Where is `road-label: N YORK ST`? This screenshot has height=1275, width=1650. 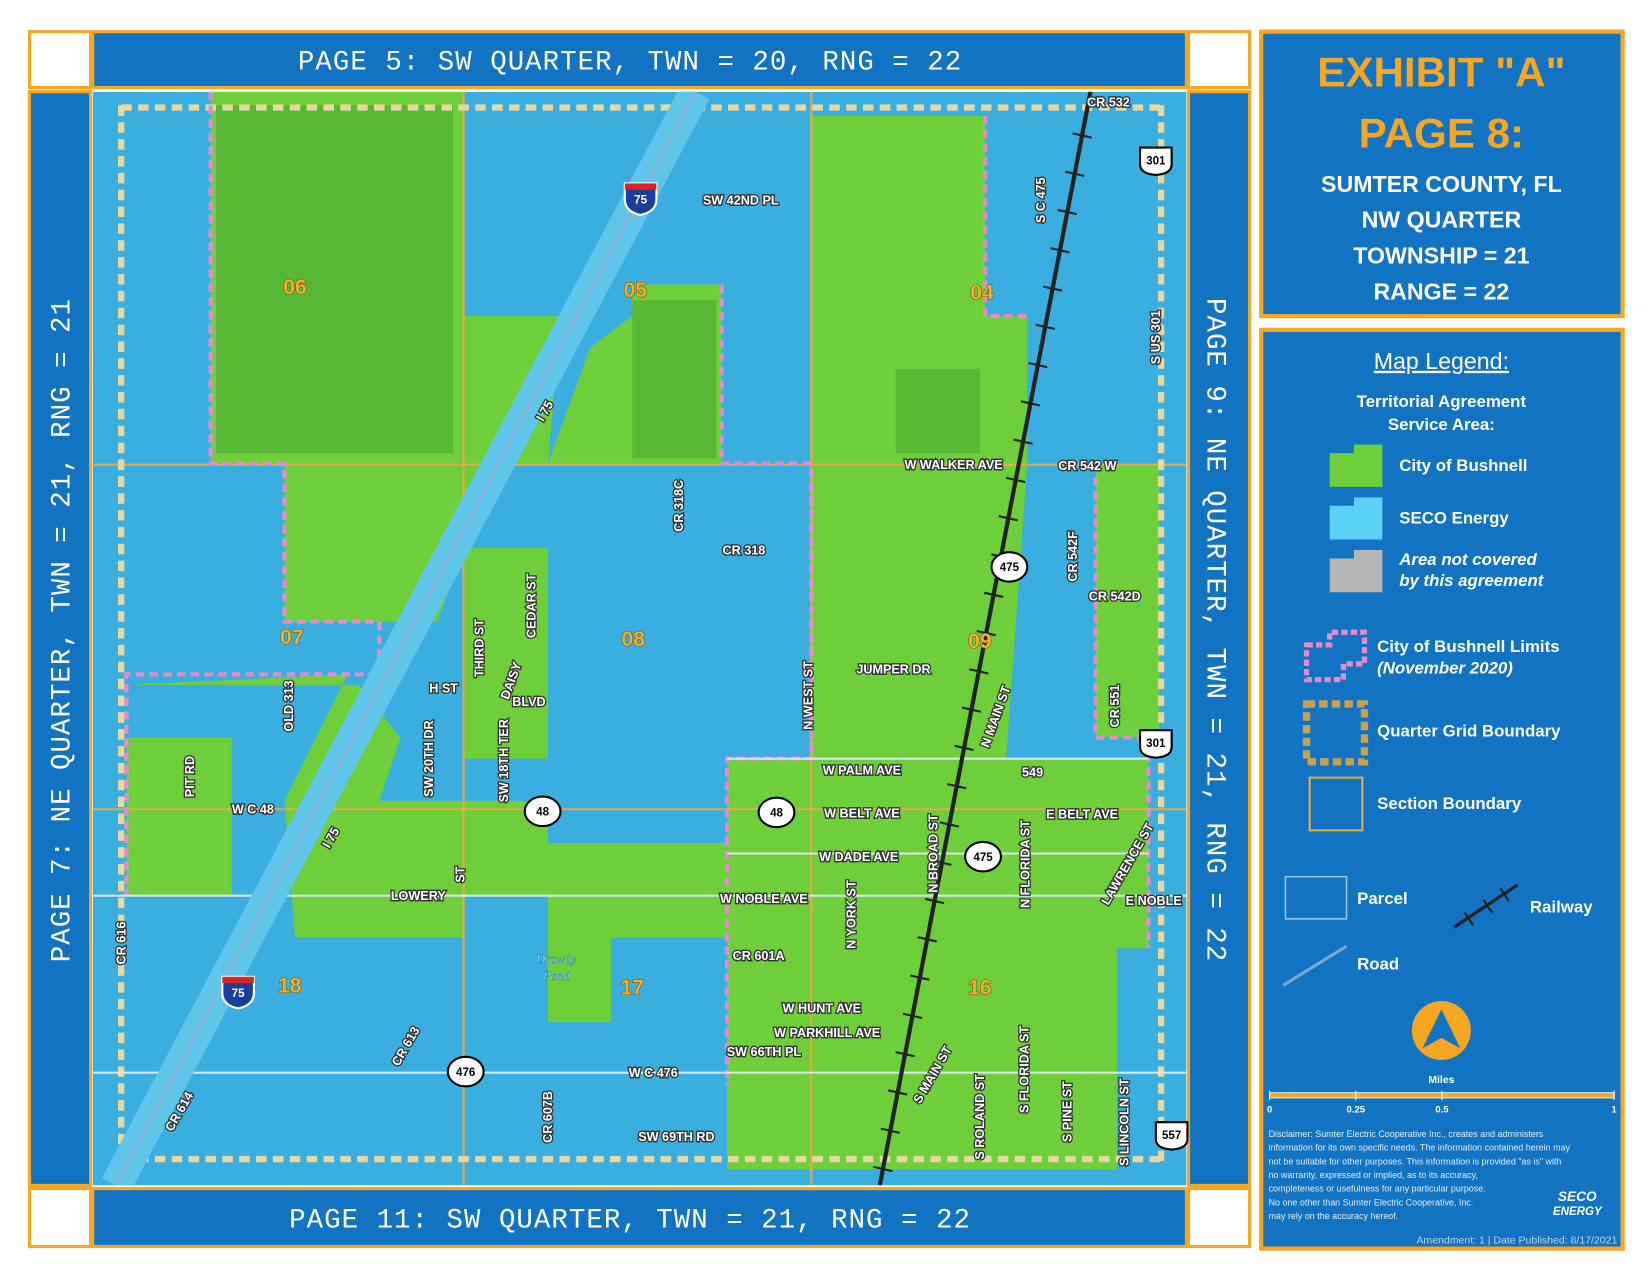
road-label: N YORK ST is located at coordinates (852, 914).